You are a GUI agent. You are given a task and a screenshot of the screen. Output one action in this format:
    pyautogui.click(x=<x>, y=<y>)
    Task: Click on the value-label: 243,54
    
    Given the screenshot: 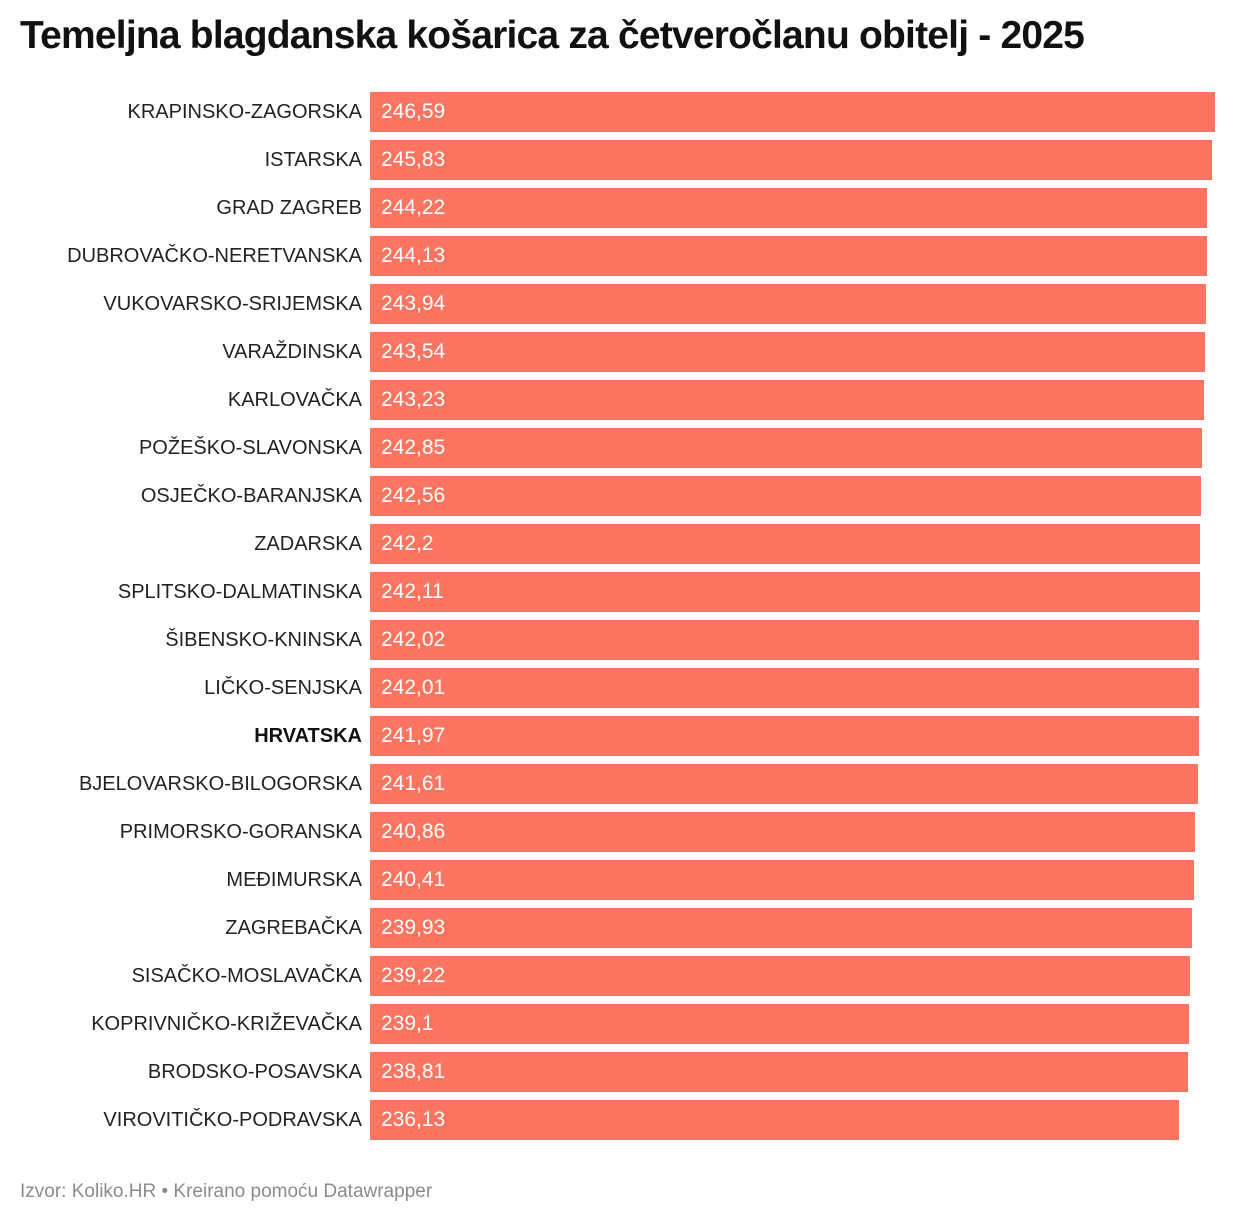 What is the action you would take?
    pyautogui.click(x=413, y=351)
    